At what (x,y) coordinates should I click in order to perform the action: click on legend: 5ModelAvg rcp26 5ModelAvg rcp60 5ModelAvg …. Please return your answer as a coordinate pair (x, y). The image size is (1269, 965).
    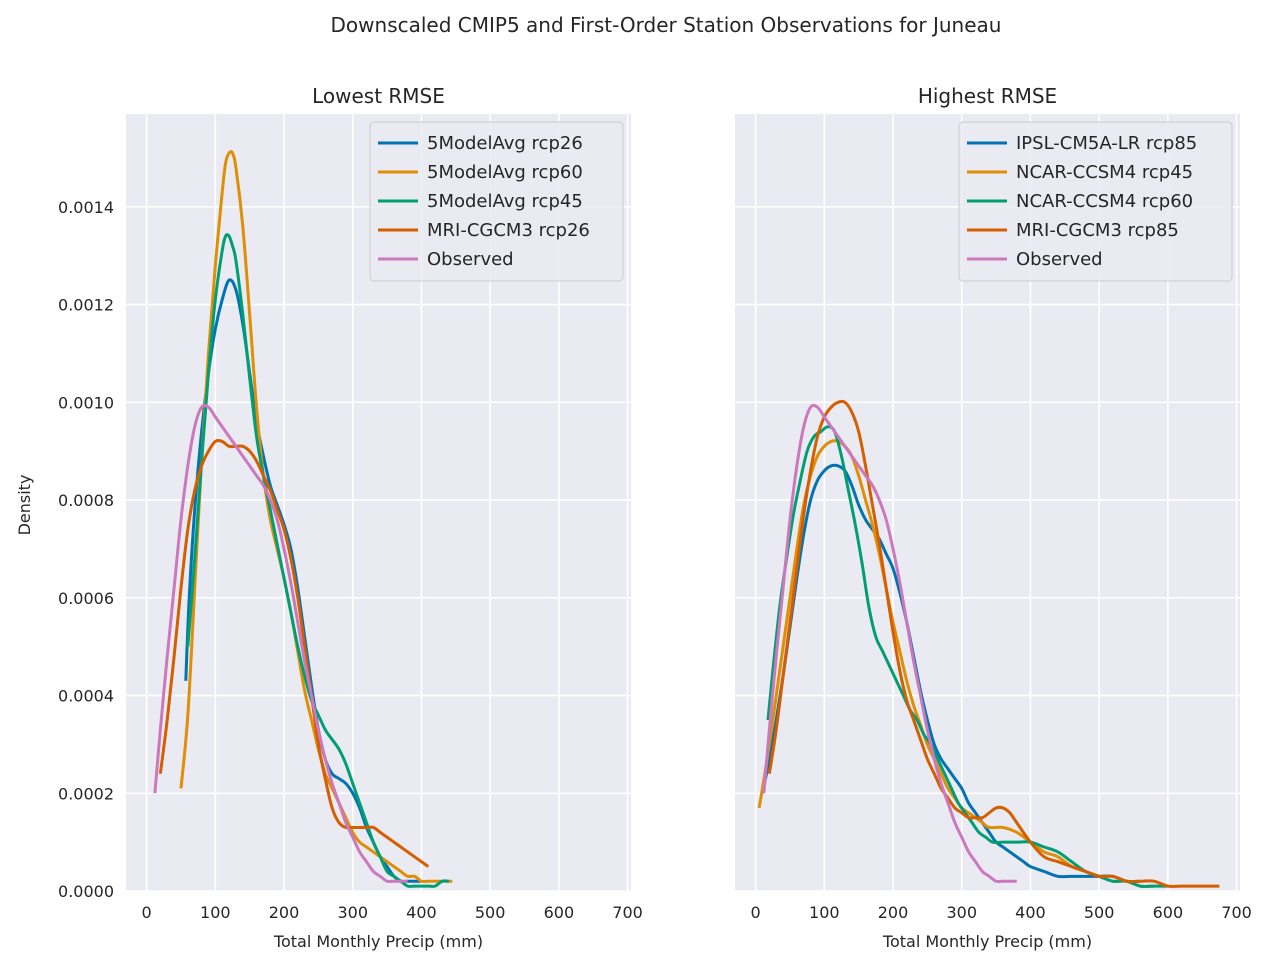
    Looking at the image, I should click on (496, 201).